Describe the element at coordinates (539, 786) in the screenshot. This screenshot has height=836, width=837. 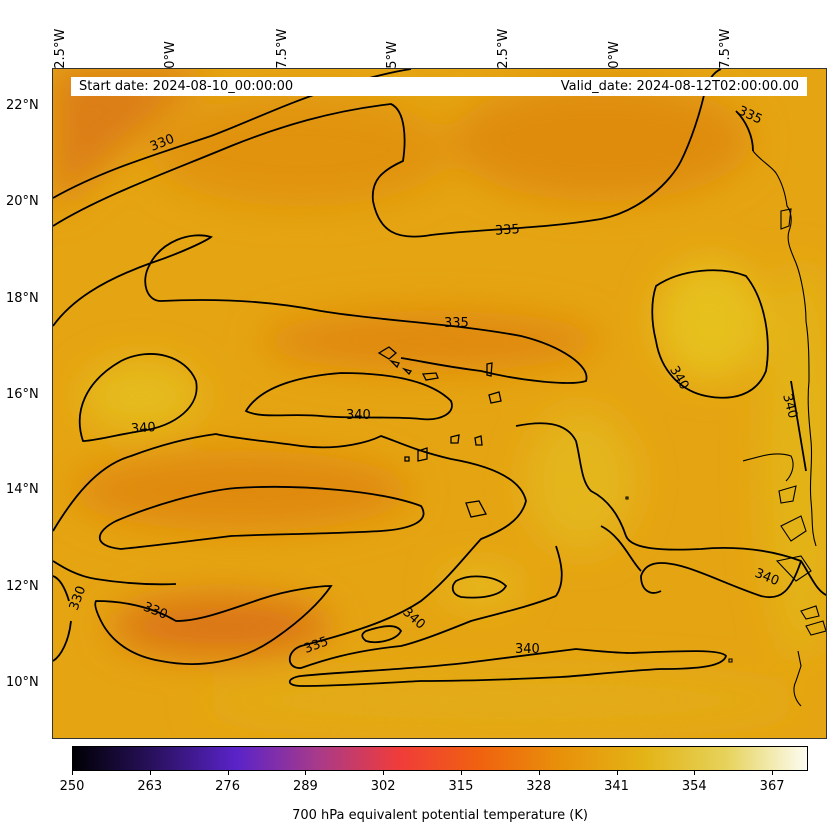
I see `colorbar-tick-label: 328` at that location.